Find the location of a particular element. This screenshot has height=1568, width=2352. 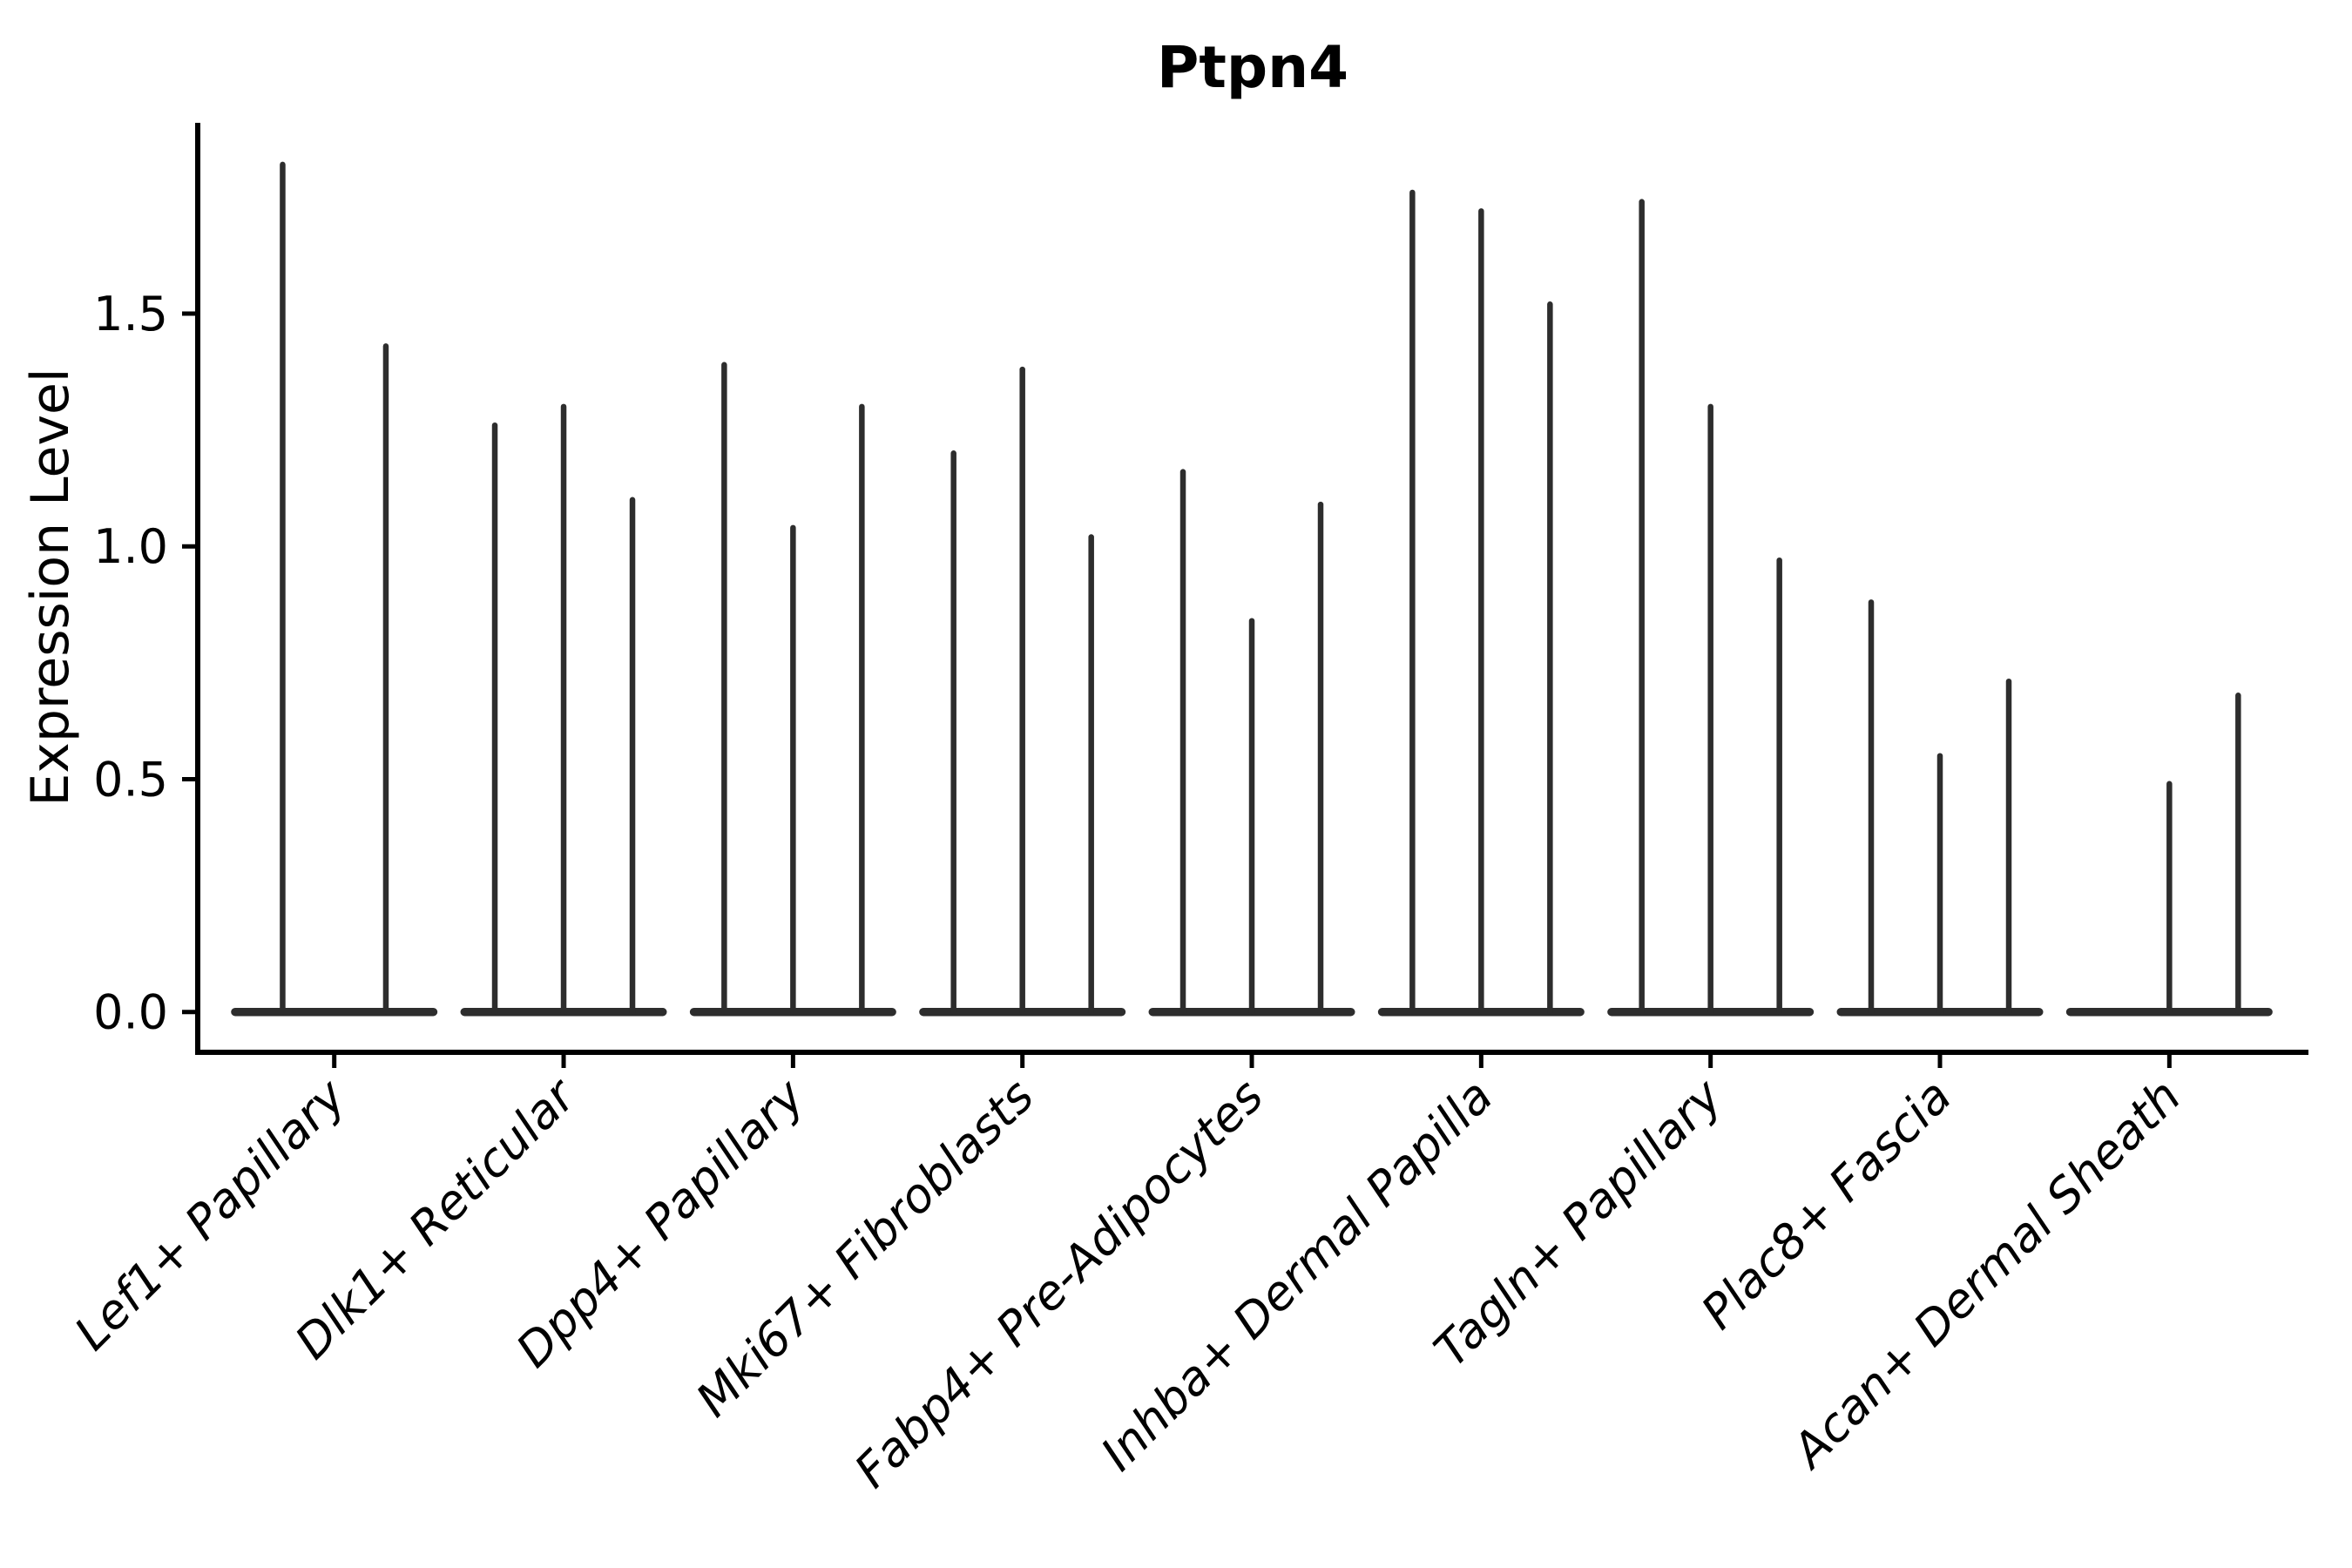

x-category-label: Fabp4+ Pre-Adipocytes is located at coordinates (1059, 1283).